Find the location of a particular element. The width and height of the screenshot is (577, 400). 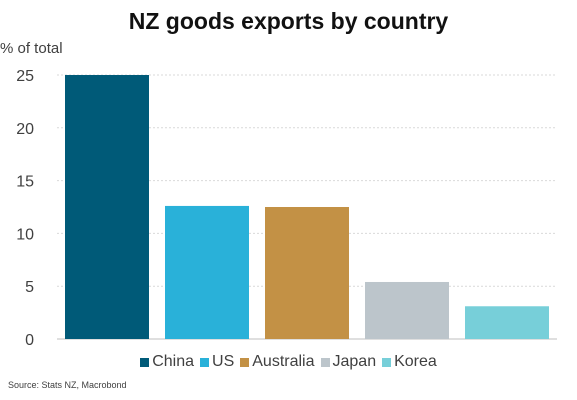

bar-japan is located at coordinates (407, 310).